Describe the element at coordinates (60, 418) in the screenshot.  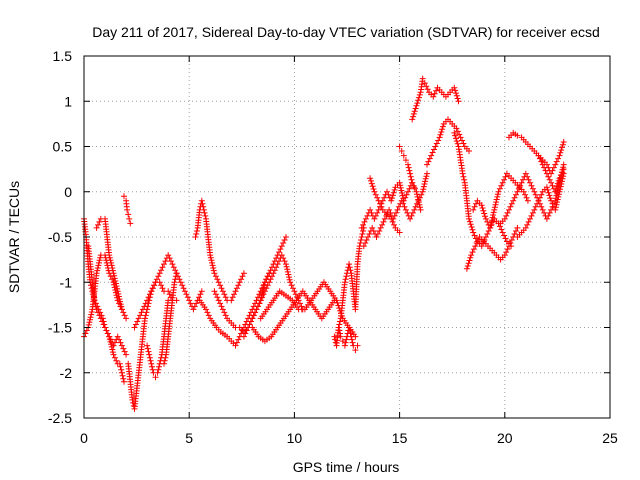
I see `y-tick-label: -2.5` at that location.